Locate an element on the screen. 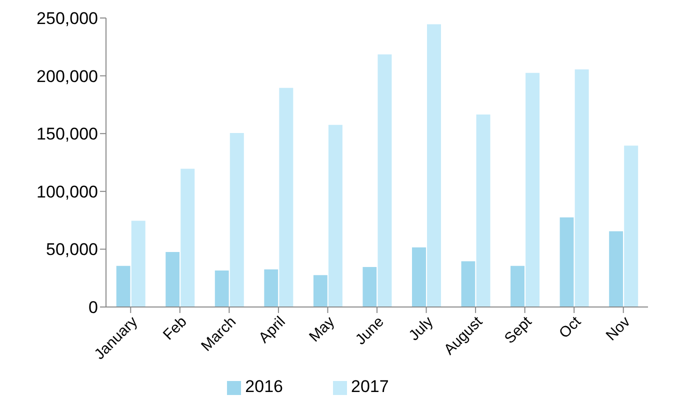 This screenshot has width=678, height=405. x-tick-label: Oct is located at coordinates (571, 327).